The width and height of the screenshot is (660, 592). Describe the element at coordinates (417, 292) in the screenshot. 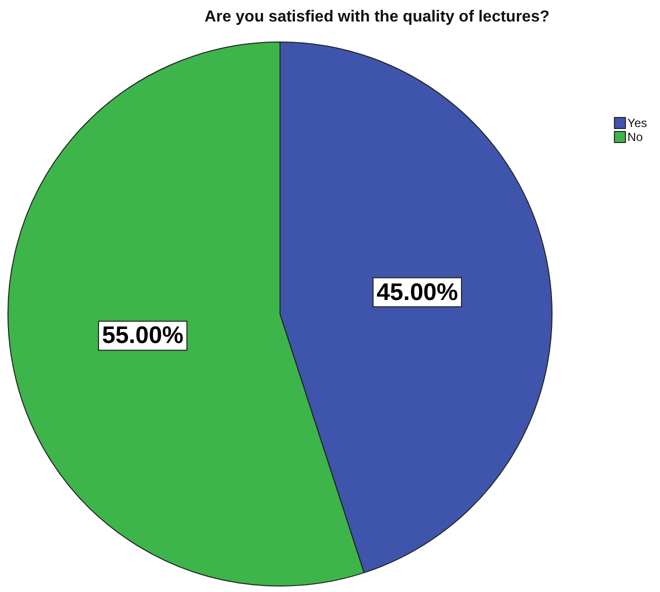

I see `data-label: 45.00%` at that location.